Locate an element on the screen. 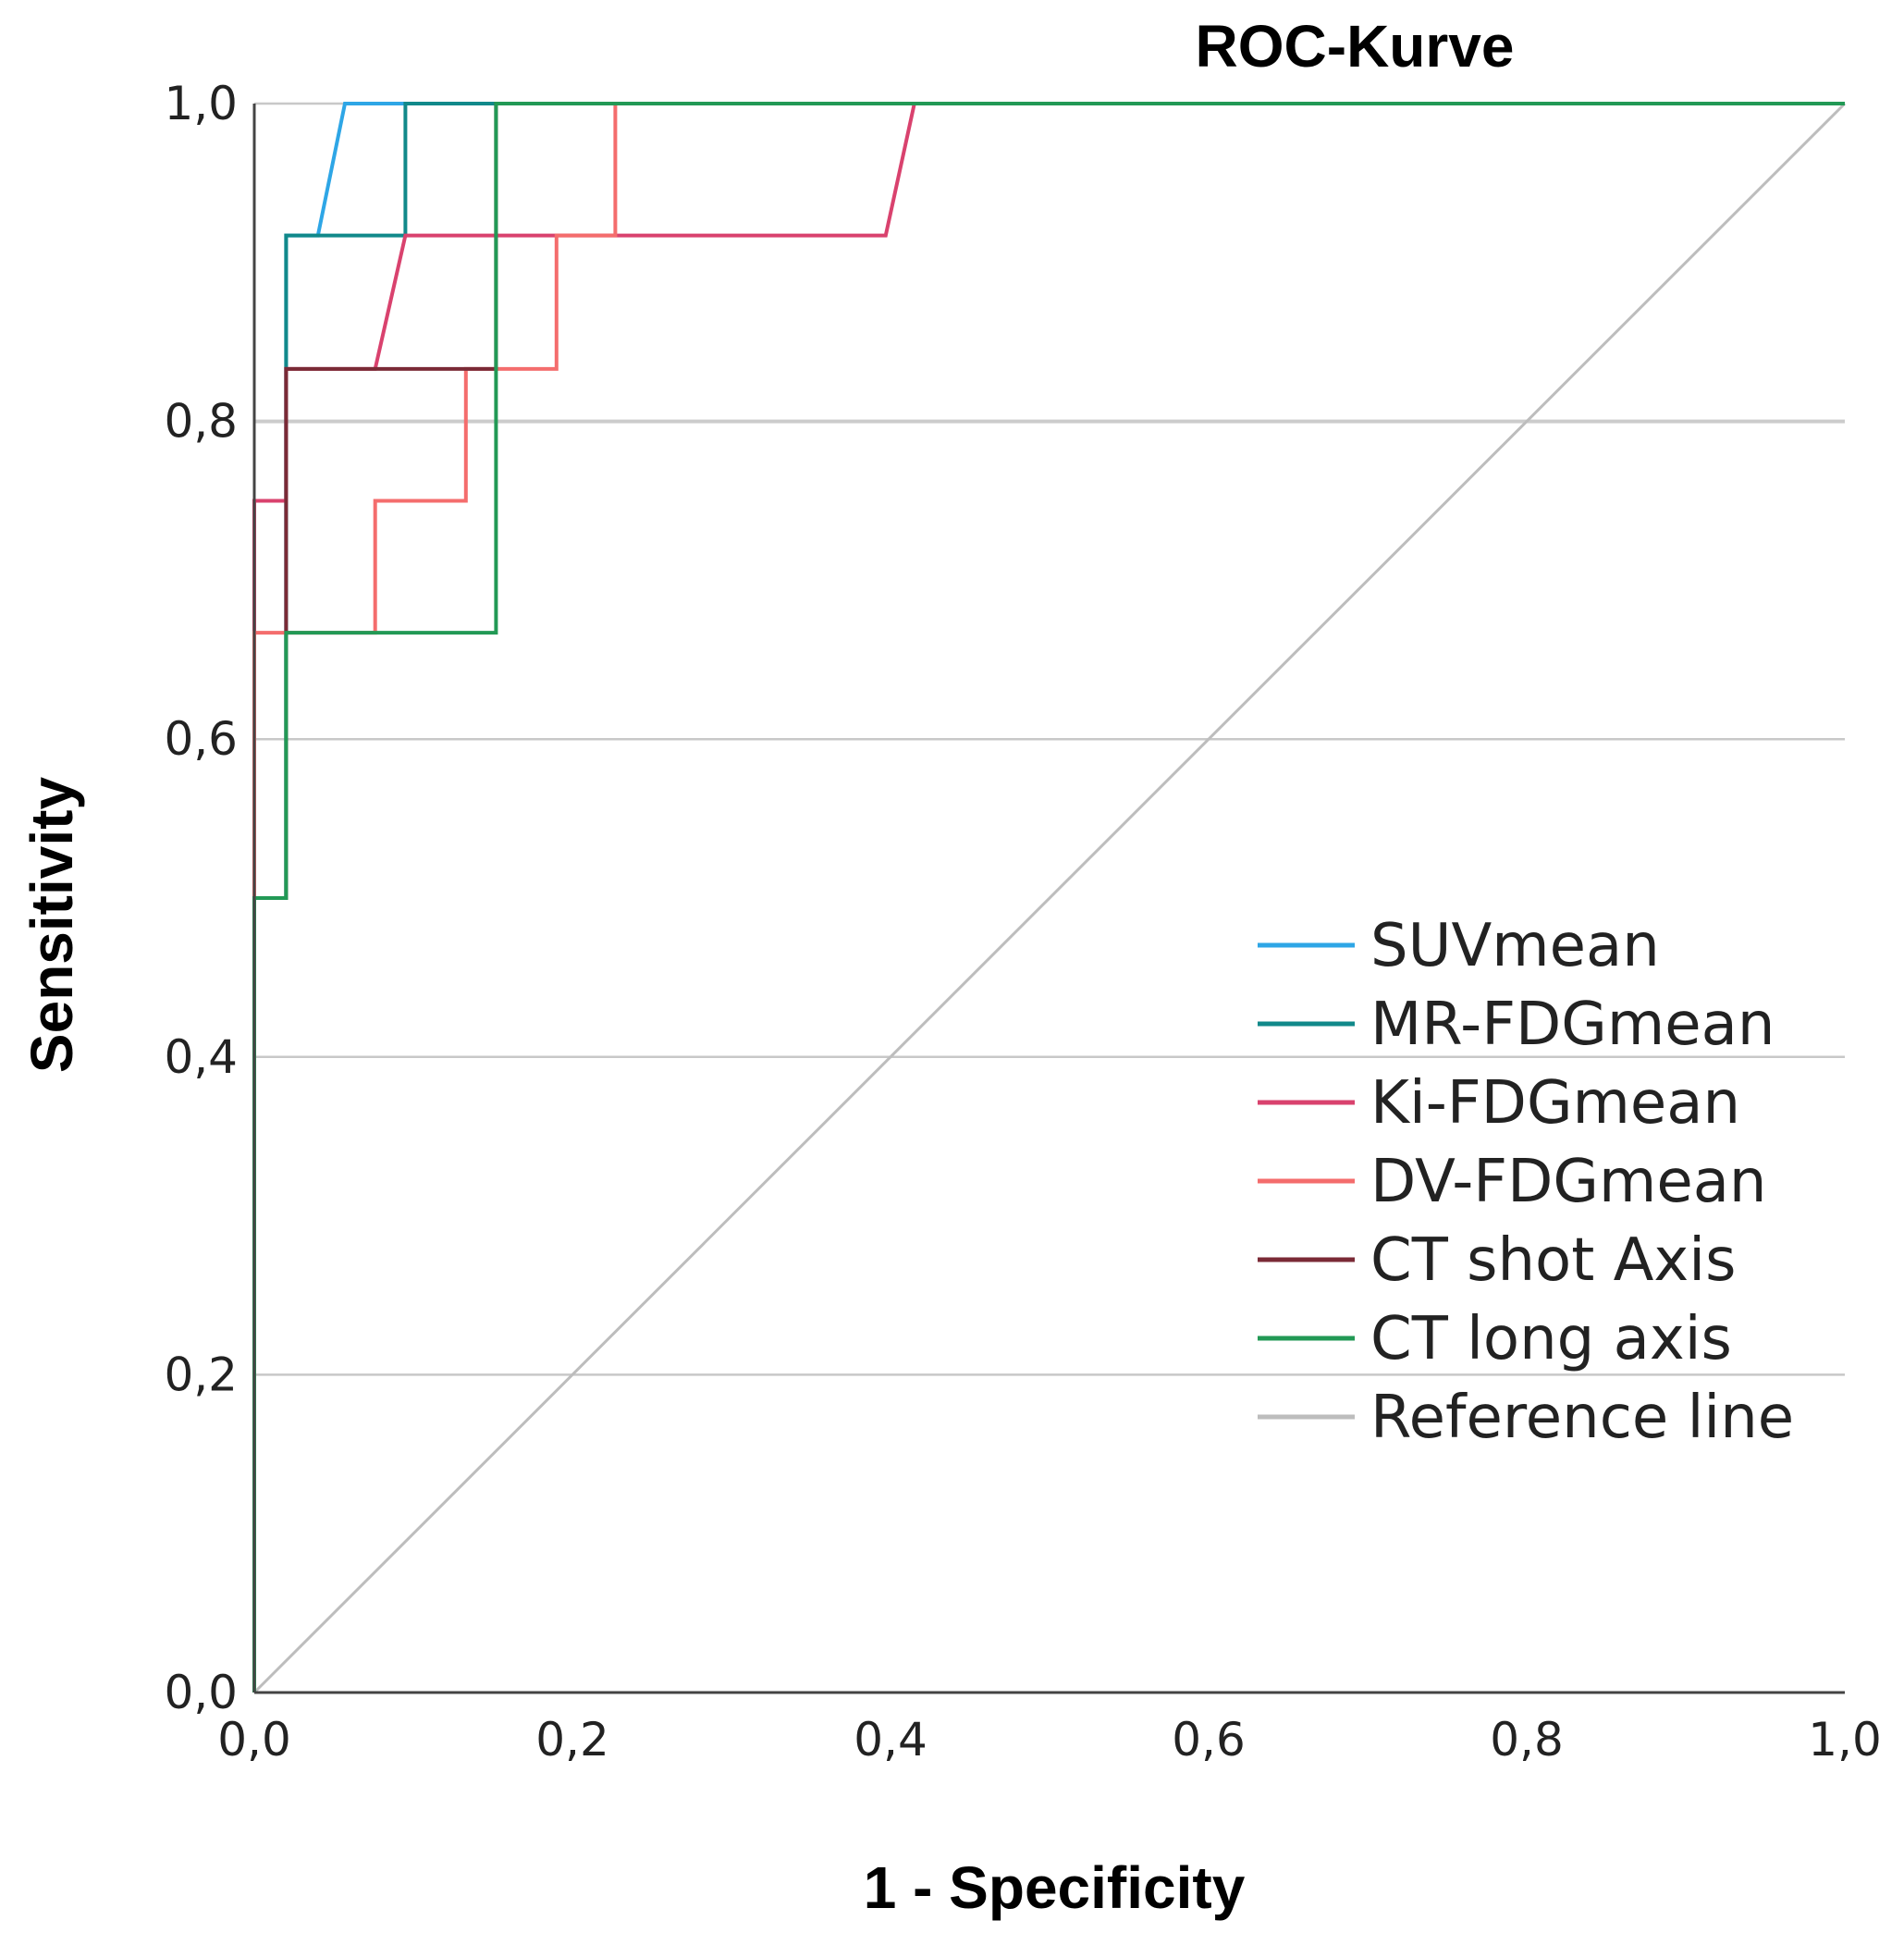 This screenshot has width=1904, height=1945. y-tick-label: 0,0 is located at coordinates (201, 1693).